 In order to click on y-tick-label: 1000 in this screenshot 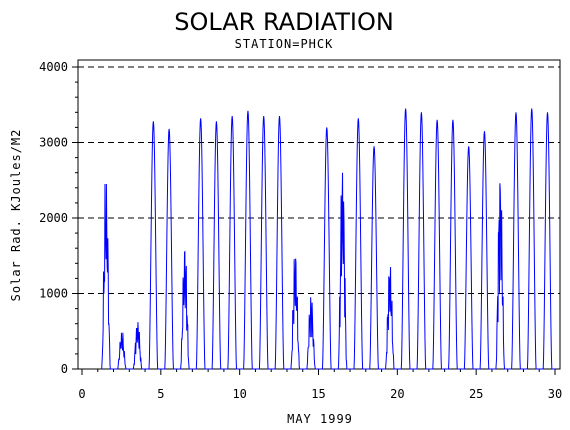, I will do `click(53, 294)`.